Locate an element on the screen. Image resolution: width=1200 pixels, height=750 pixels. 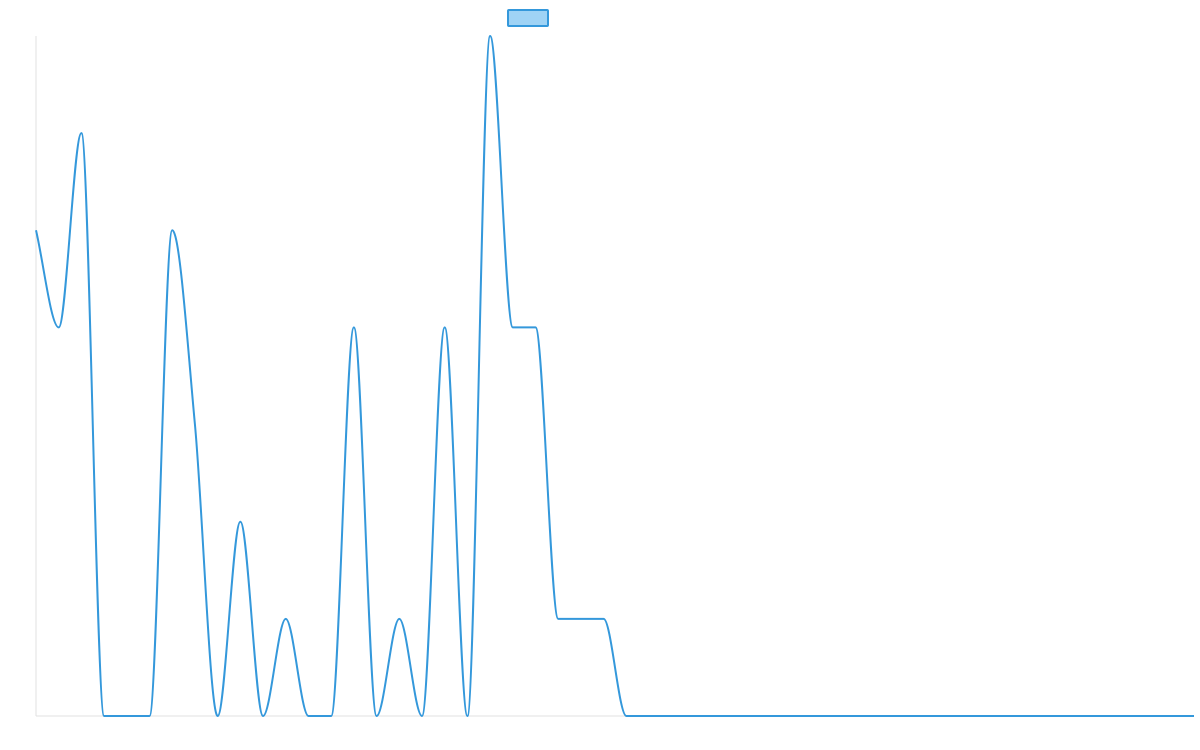
legend-swatch is located at coordinates (528, 18).